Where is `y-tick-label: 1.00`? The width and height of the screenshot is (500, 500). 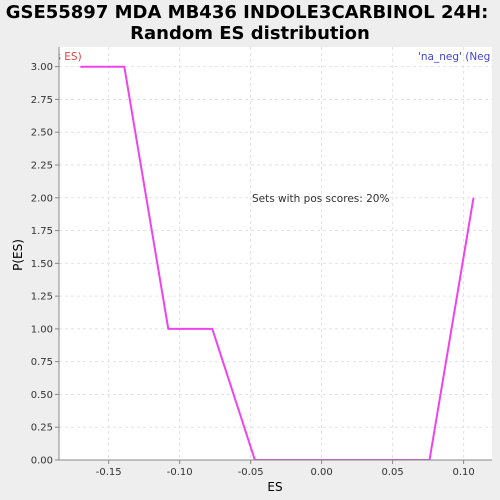 y-tick-label: 1.00 is located at coordinates (42, 329).